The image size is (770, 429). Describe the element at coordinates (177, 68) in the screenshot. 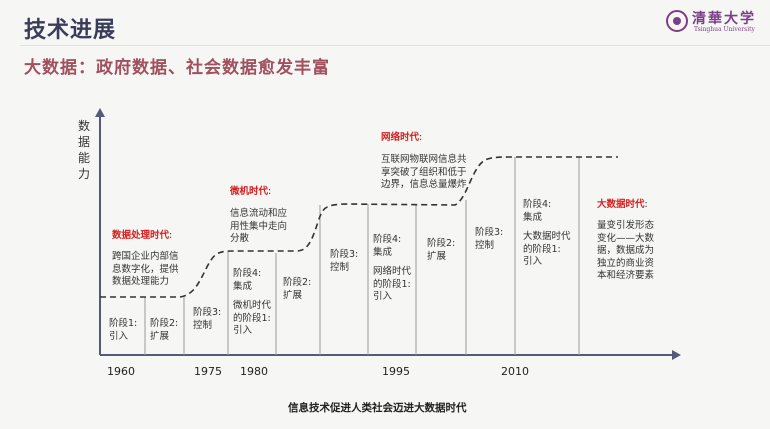

I see `page-subtitle: 大数据：政府数据、社会数据愈发丰富` at that location.